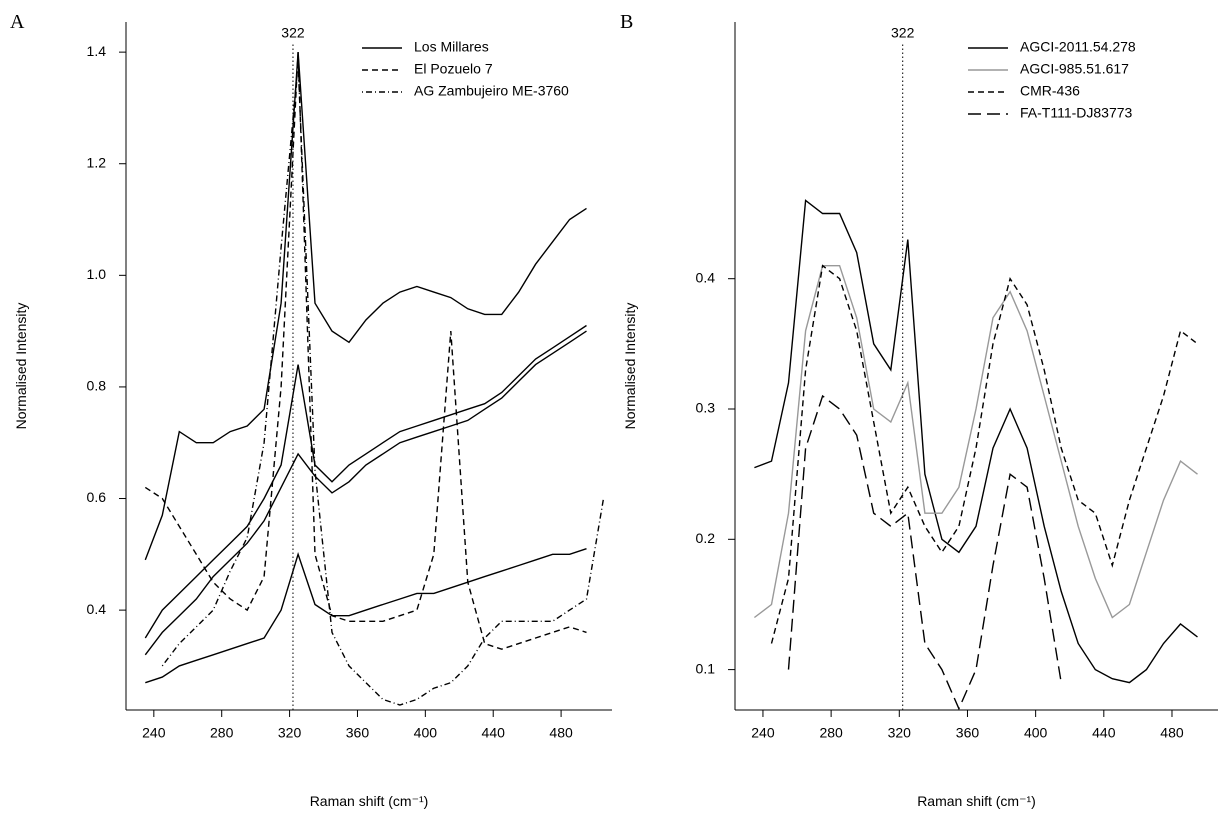  What do you see at coordinates (1050, 91) in the screenshot?
I see `legend-label: CMR-436` at bounding box center [1050, 91].